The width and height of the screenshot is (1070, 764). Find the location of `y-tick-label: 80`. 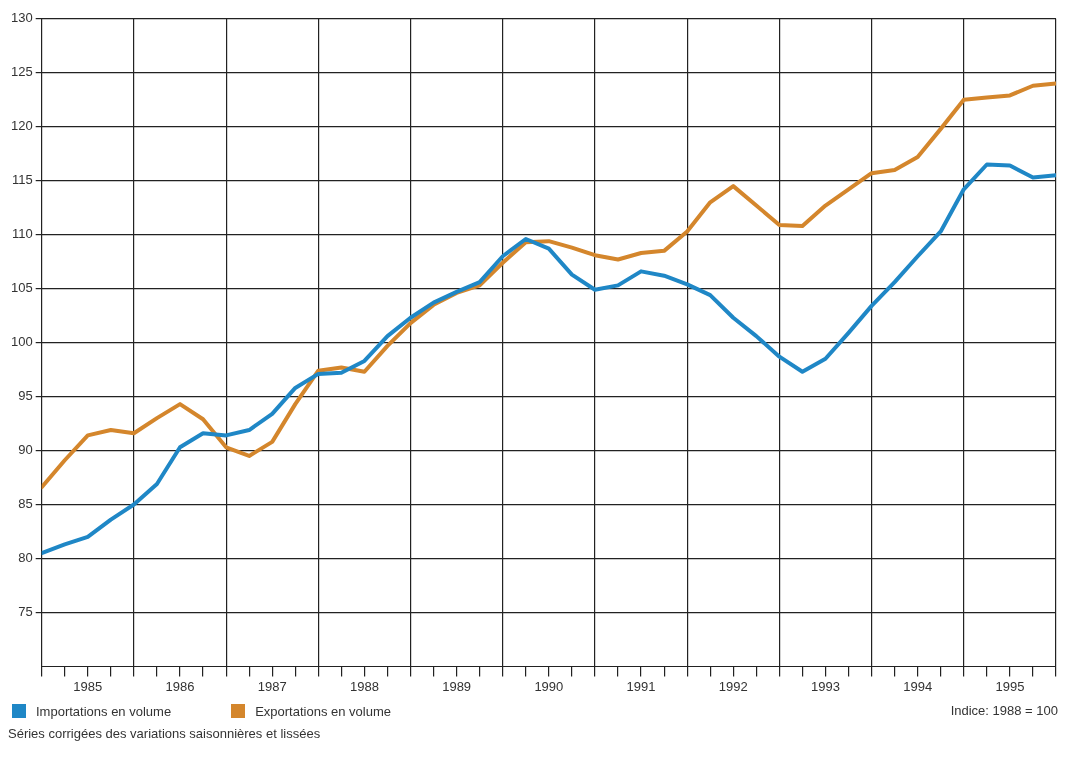

y-tick-label: 80 is located at coordinates (25, 558).